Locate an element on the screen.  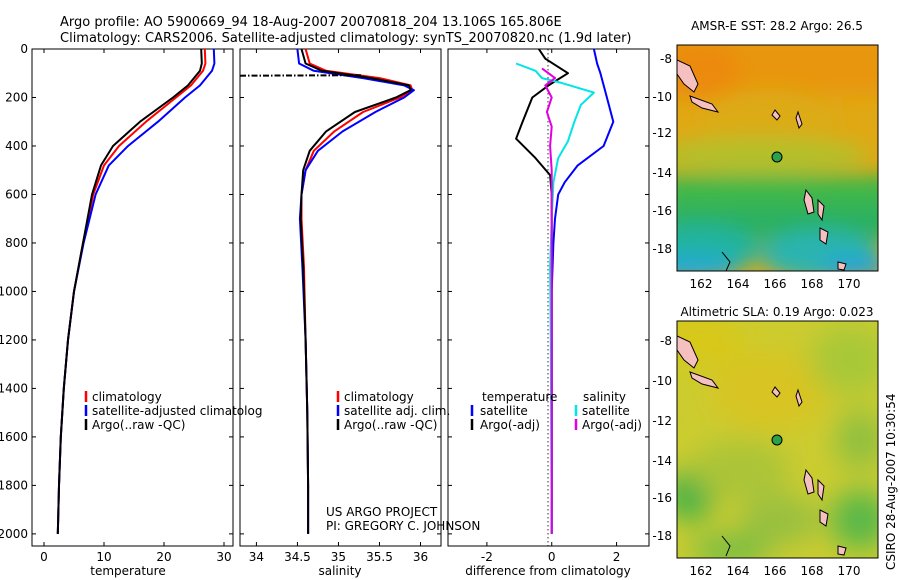
sla-float-marker is located at coordinates (777, 440).